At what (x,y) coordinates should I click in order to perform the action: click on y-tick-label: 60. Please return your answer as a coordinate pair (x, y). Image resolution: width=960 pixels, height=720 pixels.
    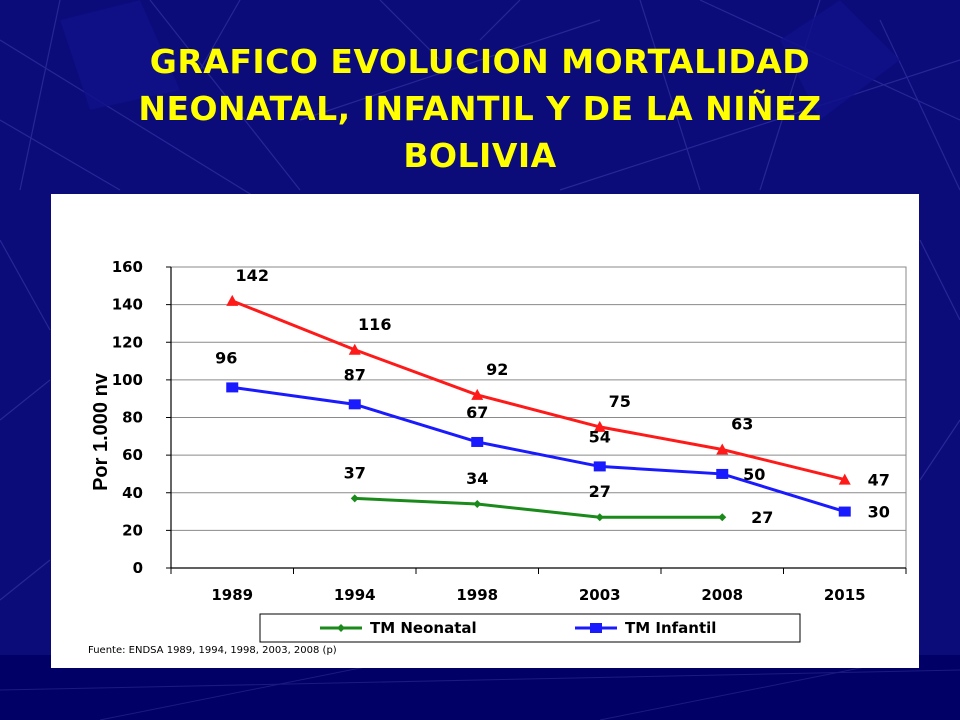
    Looking at the image, I should click on (132, 455).